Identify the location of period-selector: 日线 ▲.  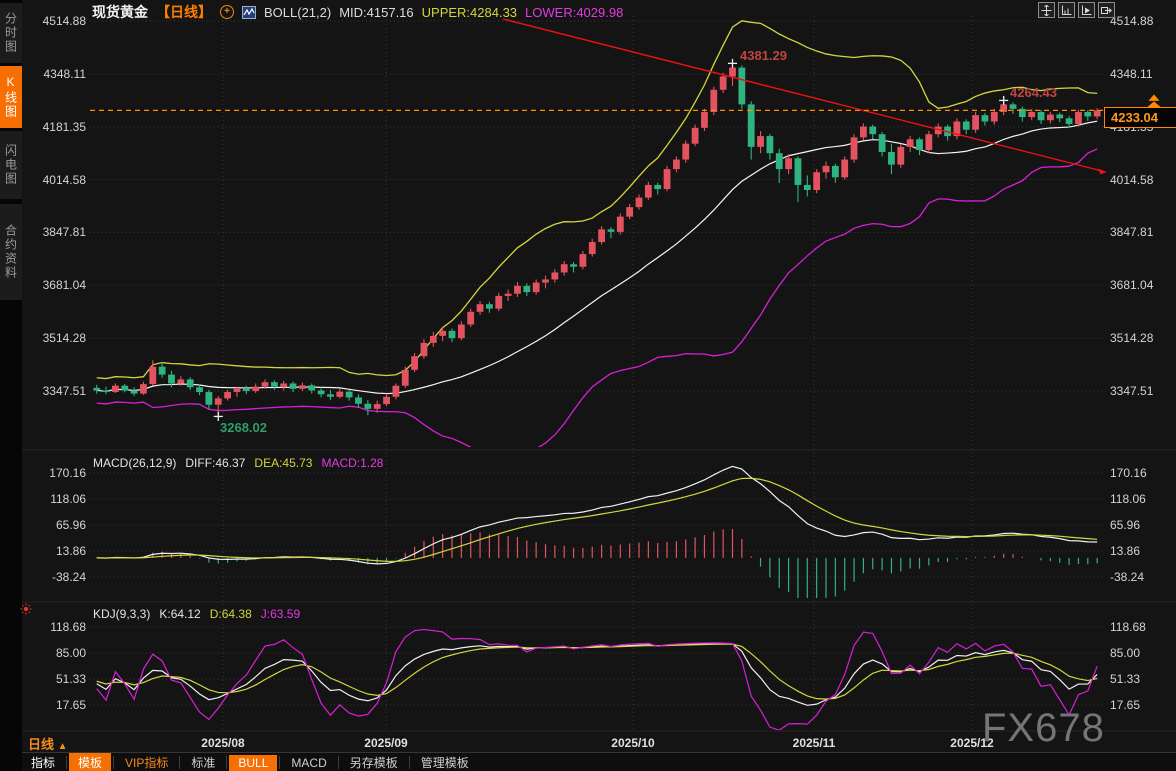
(48, 743).